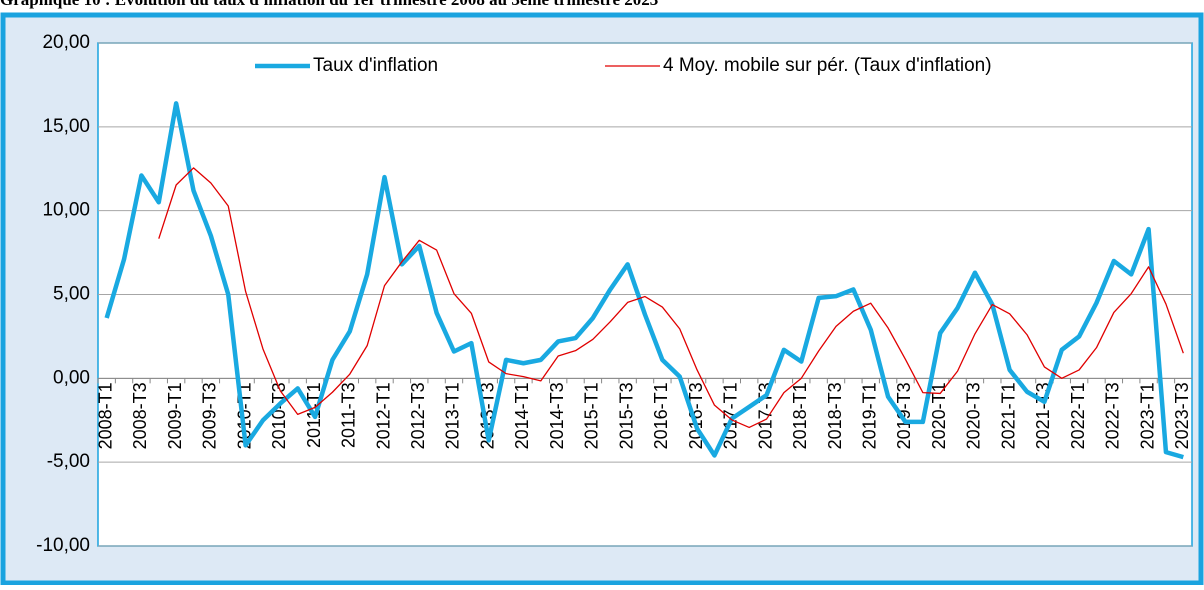 The image size is (1204, 590). Describe the element at coordinates (68, 461) in the screenshot. I see `y-tick-label: -5,00` at that location.